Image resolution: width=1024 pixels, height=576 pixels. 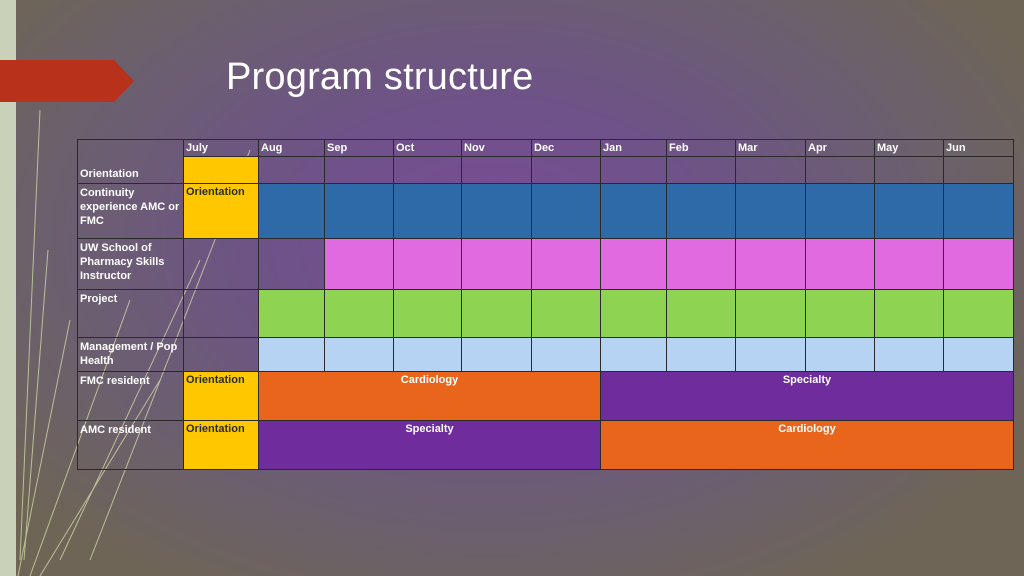 What do you see at coordinates (130, 396) in the screenshot?
I see `row-label-fmc: FMC resident` at bounding box center [130, 396].